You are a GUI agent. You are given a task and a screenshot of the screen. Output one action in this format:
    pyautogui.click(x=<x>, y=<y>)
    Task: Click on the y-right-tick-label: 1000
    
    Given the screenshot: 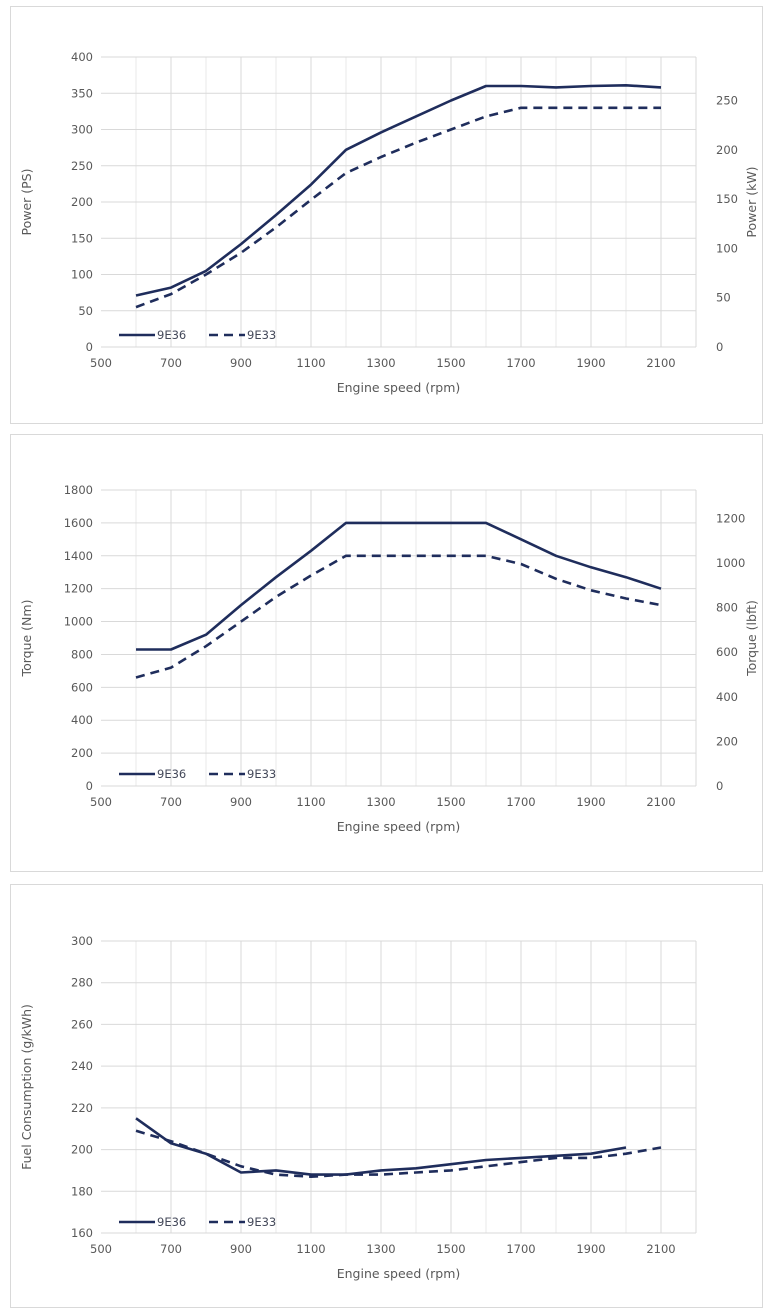 What is the action you would take?
    pyautogui.click(x=730, y=563)
    